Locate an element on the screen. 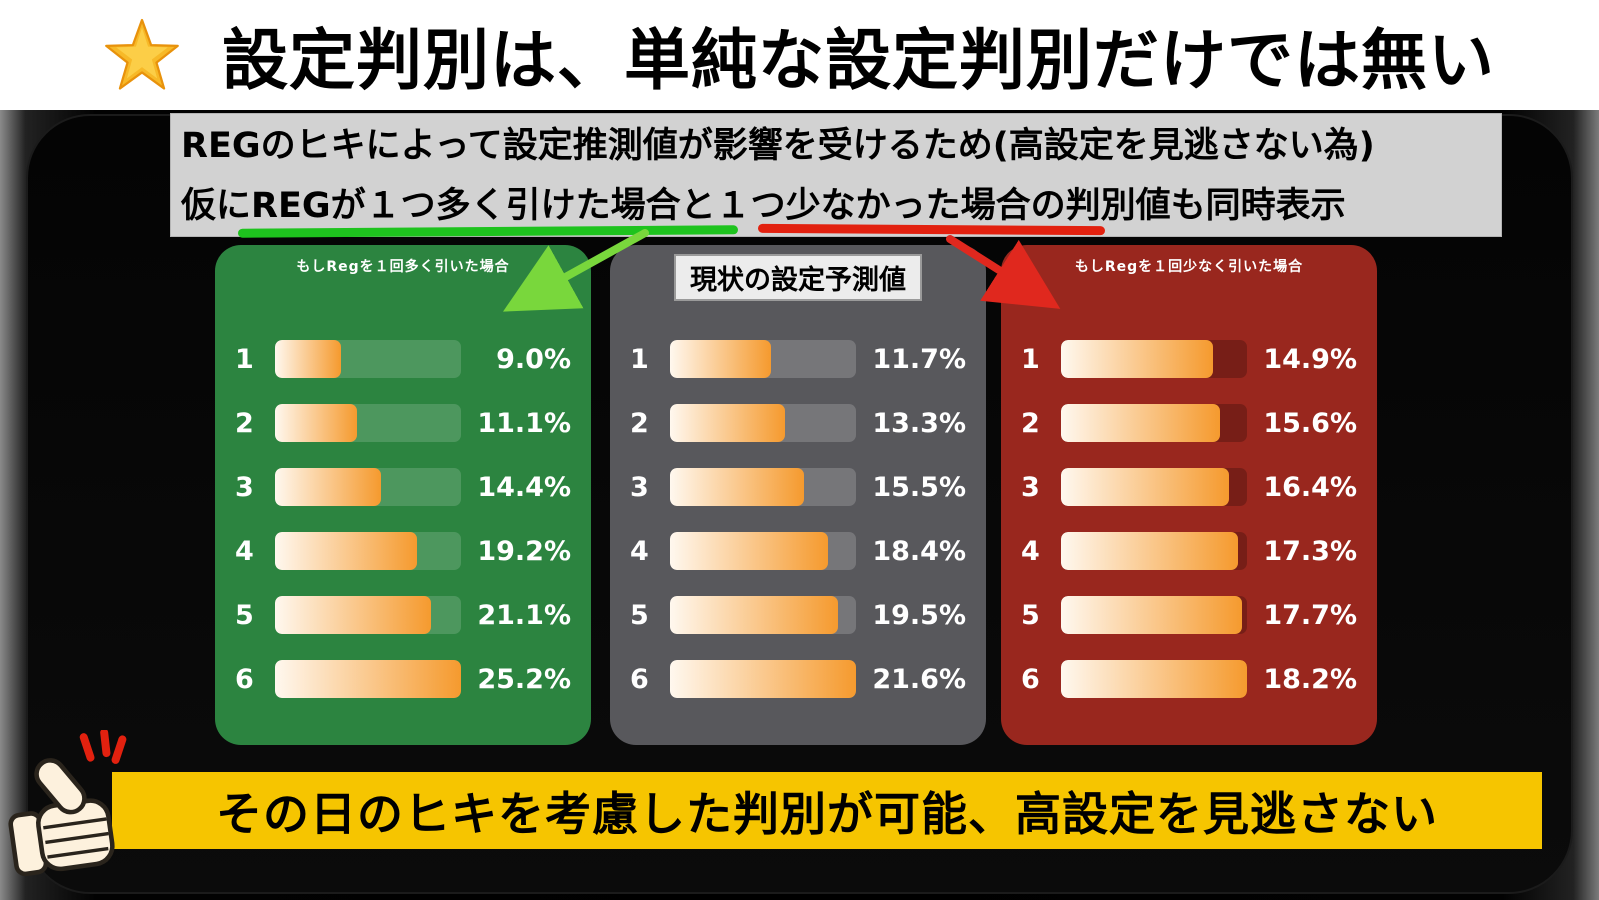 This screenshot has height=900, width=1599. bar-rows: 1 14.9% 2 15.6% 3 16.4% 4 17.3% 5 17.7% 6 18.2% is located at coordinates (1189, 519).